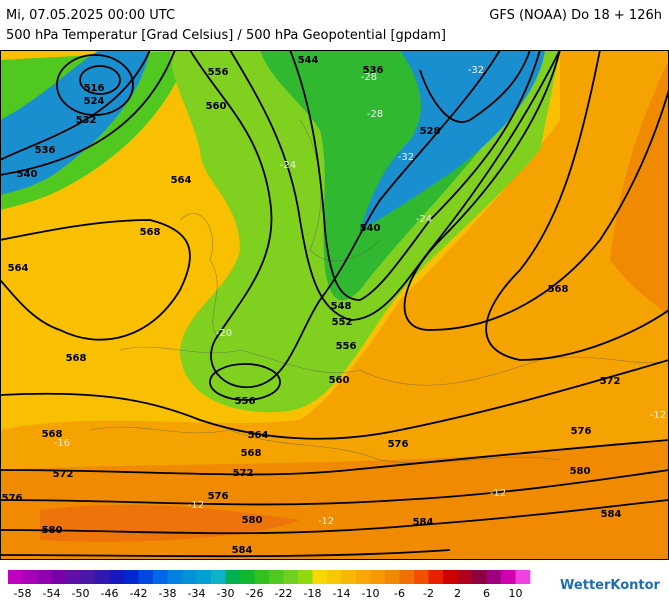 Image resolution: width=669 pixels, height=600 pixels. I want to click on contour-label: 544, so click(308, 60).